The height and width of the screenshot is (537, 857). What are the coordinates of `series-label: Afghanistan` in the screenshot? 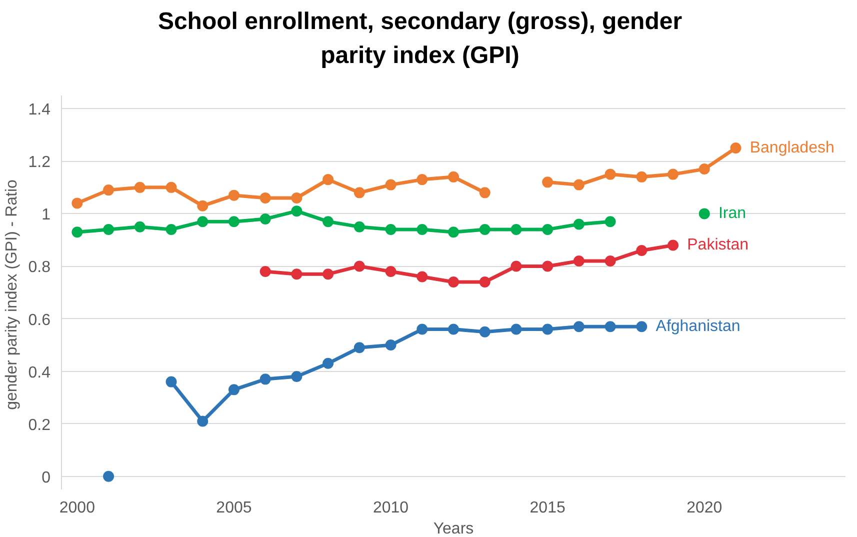 It's located at (698, 327).